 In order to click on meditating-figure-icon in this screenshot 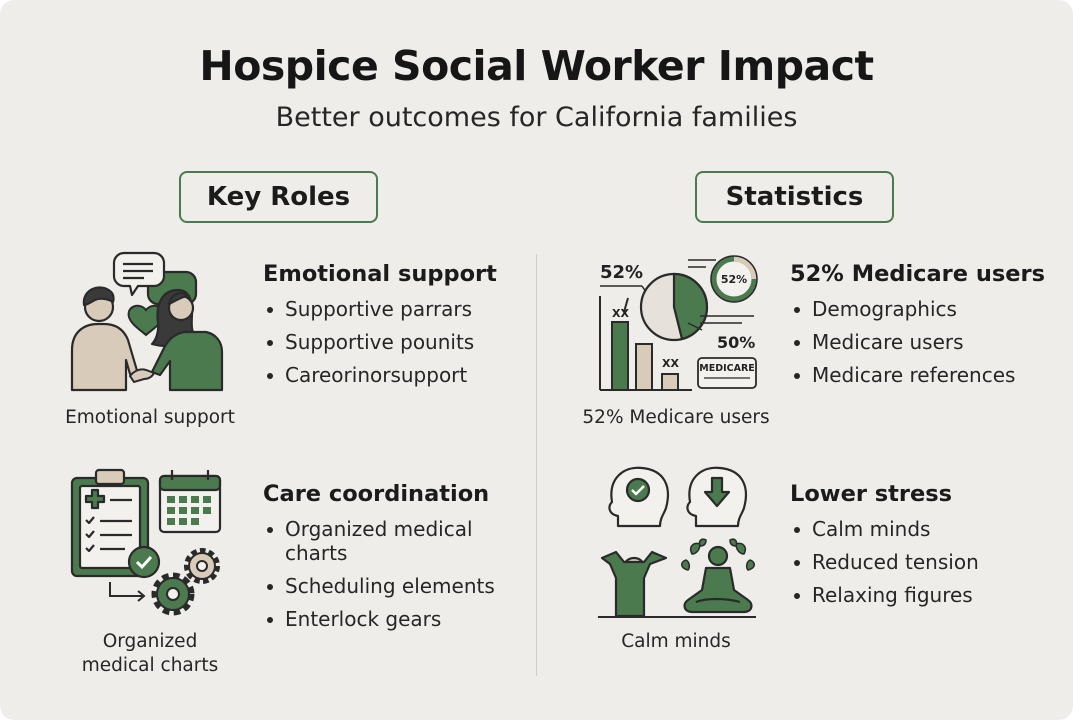, I will do `click(718, 579)`.